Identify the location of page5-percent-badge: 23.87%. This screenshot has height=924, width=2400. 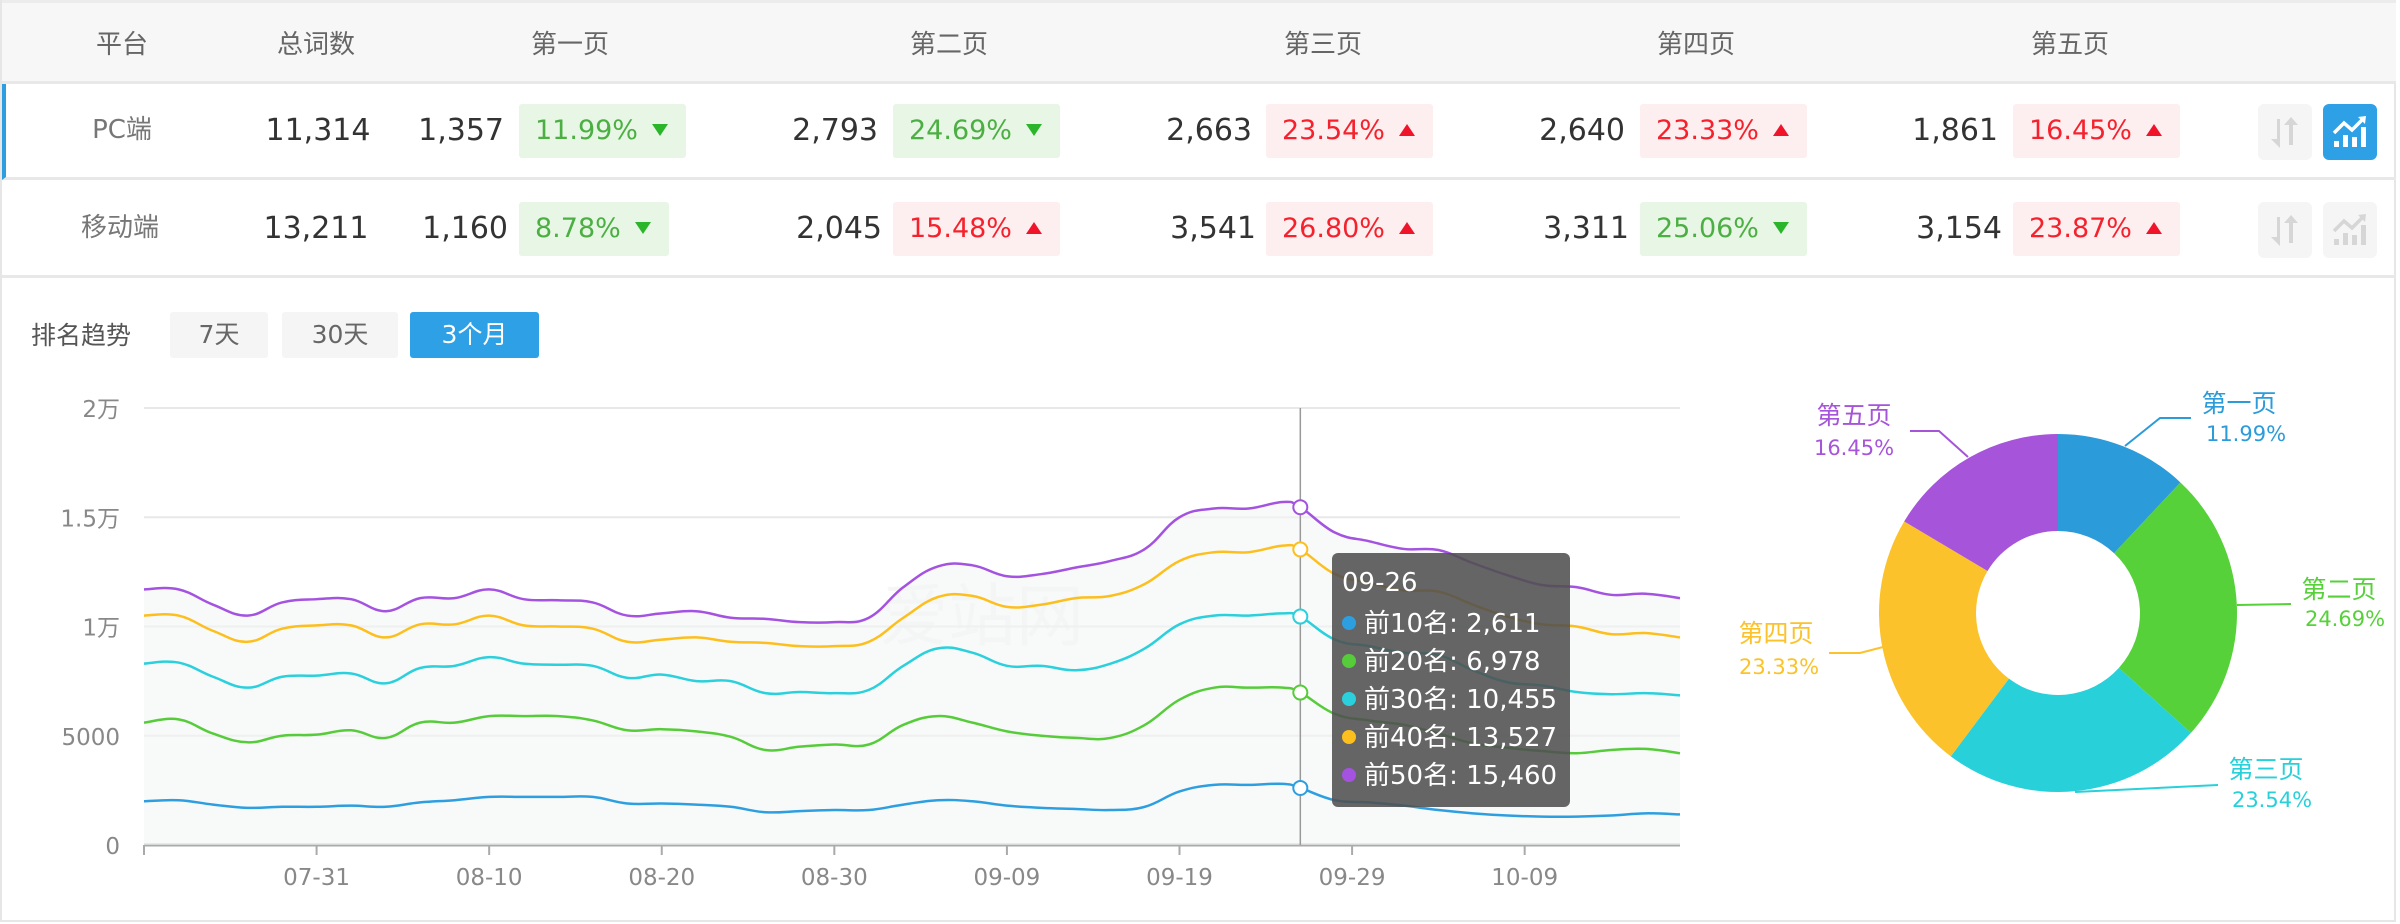
(2096, 229).